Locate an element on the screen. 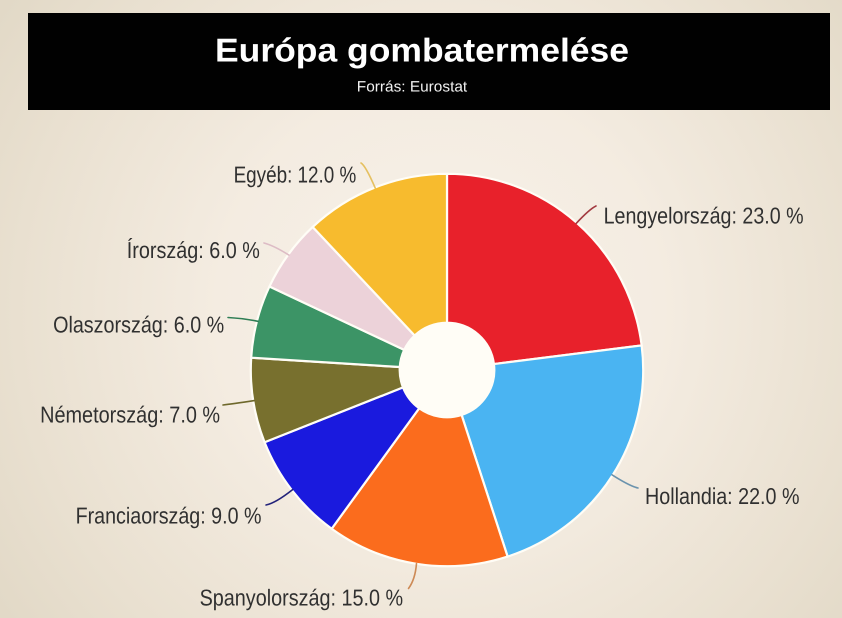 Image resolution: width=842 pixels, height=618 pixels. svg-text: Forrás: Eurostat is located at coordinates (412, 87).